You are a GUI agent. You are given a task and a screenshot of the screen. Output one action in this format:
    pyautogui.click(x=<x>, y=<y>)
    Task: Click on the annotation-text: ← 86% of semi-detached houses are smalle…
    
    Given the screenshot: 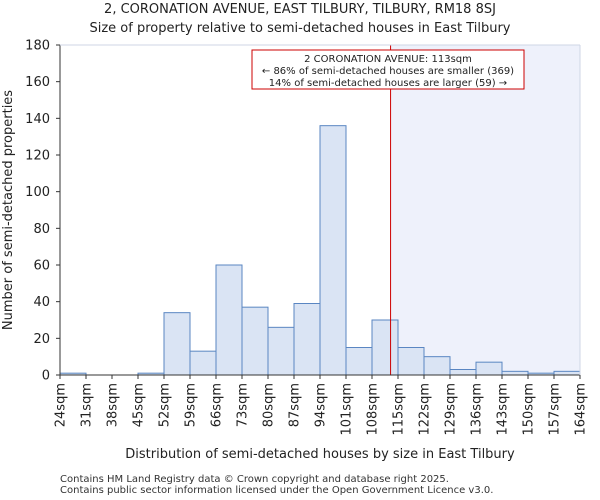 What is the action you would take?
    pyautogui.click(x=388, y=71)
    